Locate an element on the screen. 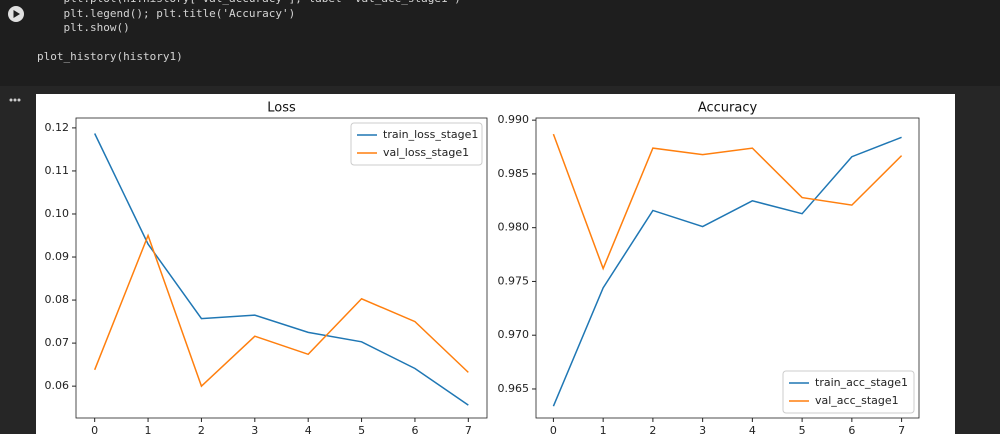 The height and width of the screenshot is (434, 1000). legend: train_acc_stage1 val_acc_stage1 is located at coordinates (848, 392).